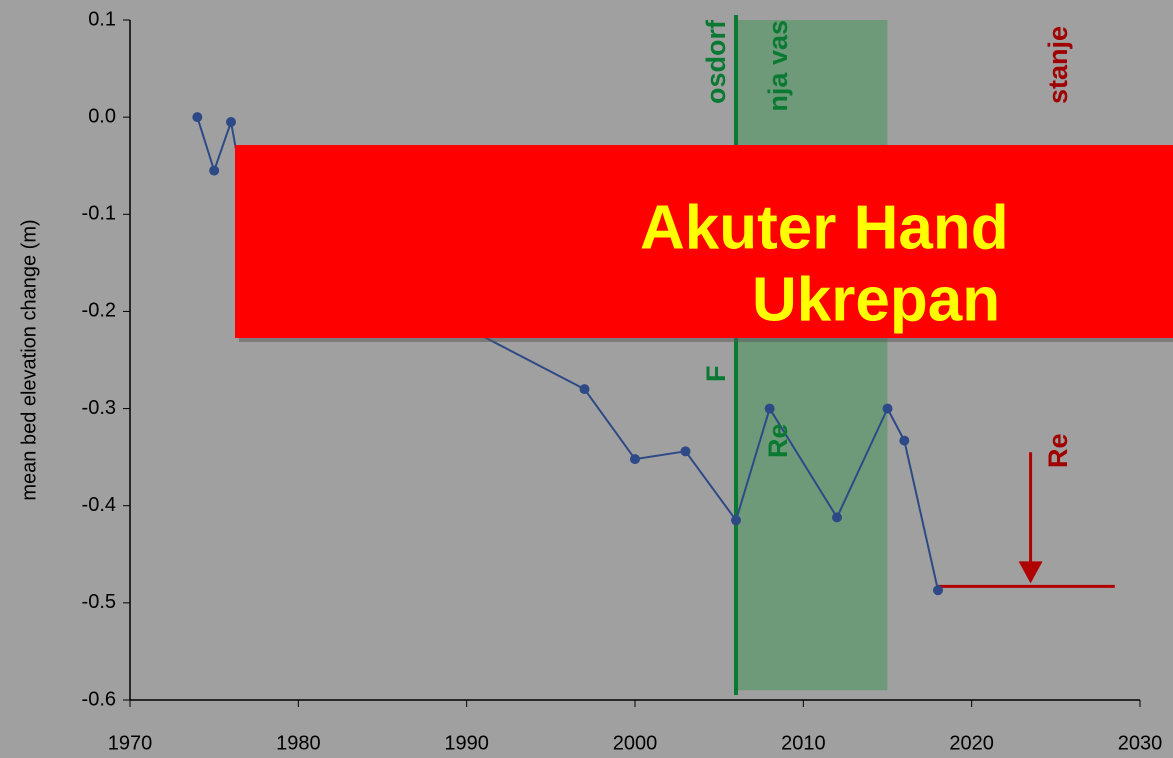  What do you see at coordinates (130, 743) in the screenshot?
I see `x-tick-label: 1970` at bounding box center [130, 743].